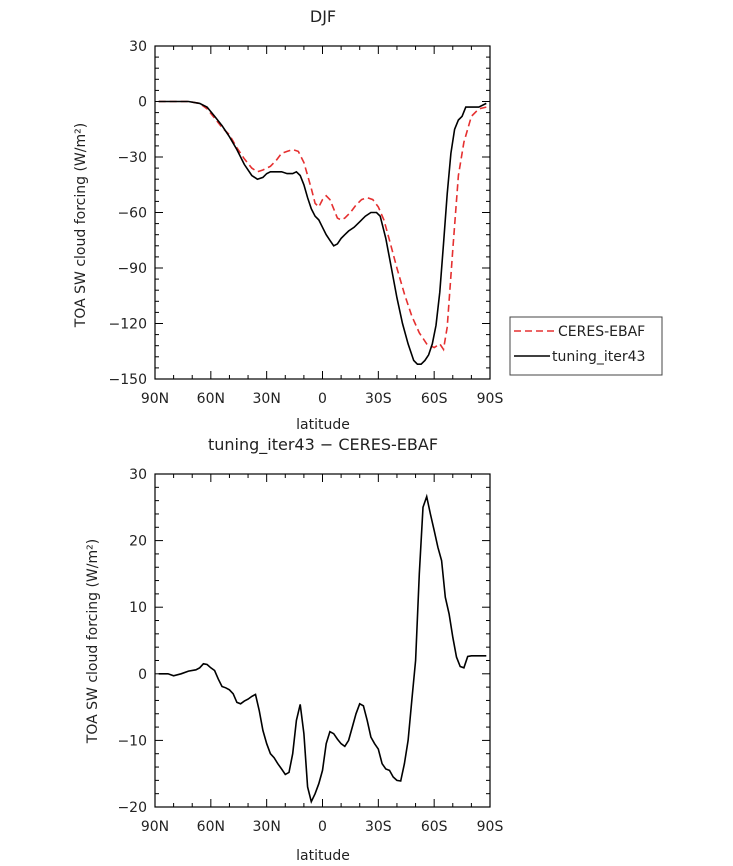 The height and width of the screenshot is (866, 733). What do you see at coordinates (138, 47) in the screenshot?
I see `top-y-tick-label: 30` at bounding box center [138, 47].